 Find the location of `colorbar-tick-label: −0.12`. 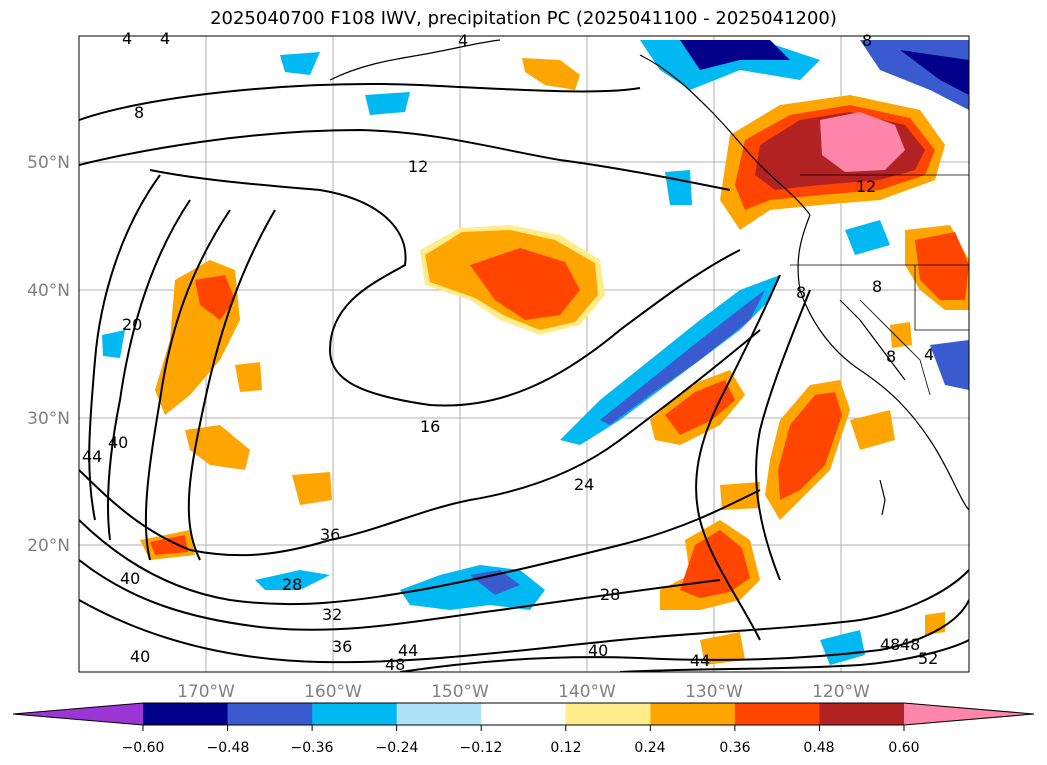

colorbar-tick-label: −0.12 is located at coordinates (481, 748).